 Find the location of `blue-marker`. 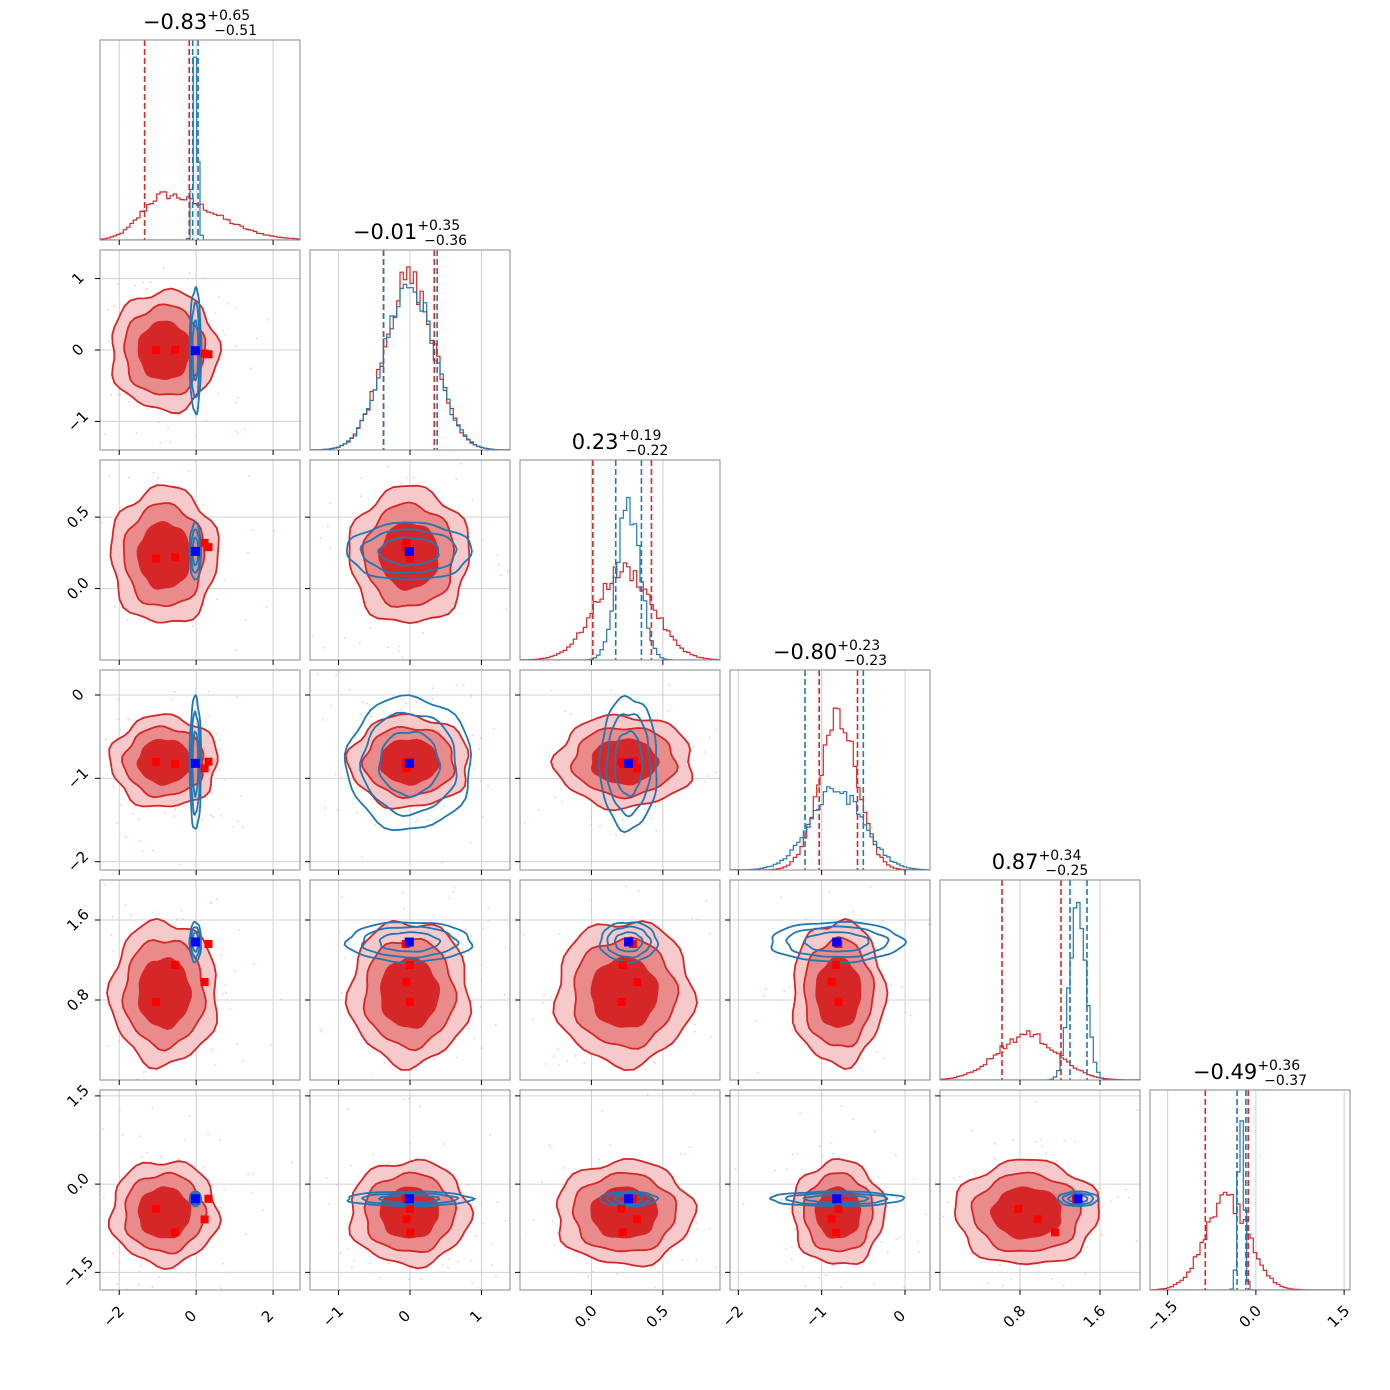

blue-marker is located at coordinates (629, 1199).